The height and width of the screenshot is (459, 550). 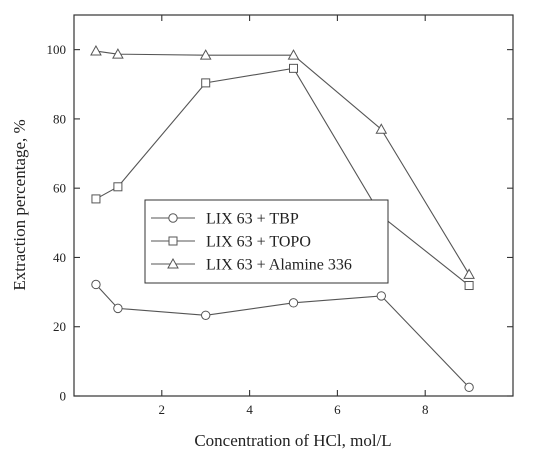 What do you see at coordinates (59, 188) in the screenshot?
I see `y-tick-label: 60` at bounding box center [59, 188].